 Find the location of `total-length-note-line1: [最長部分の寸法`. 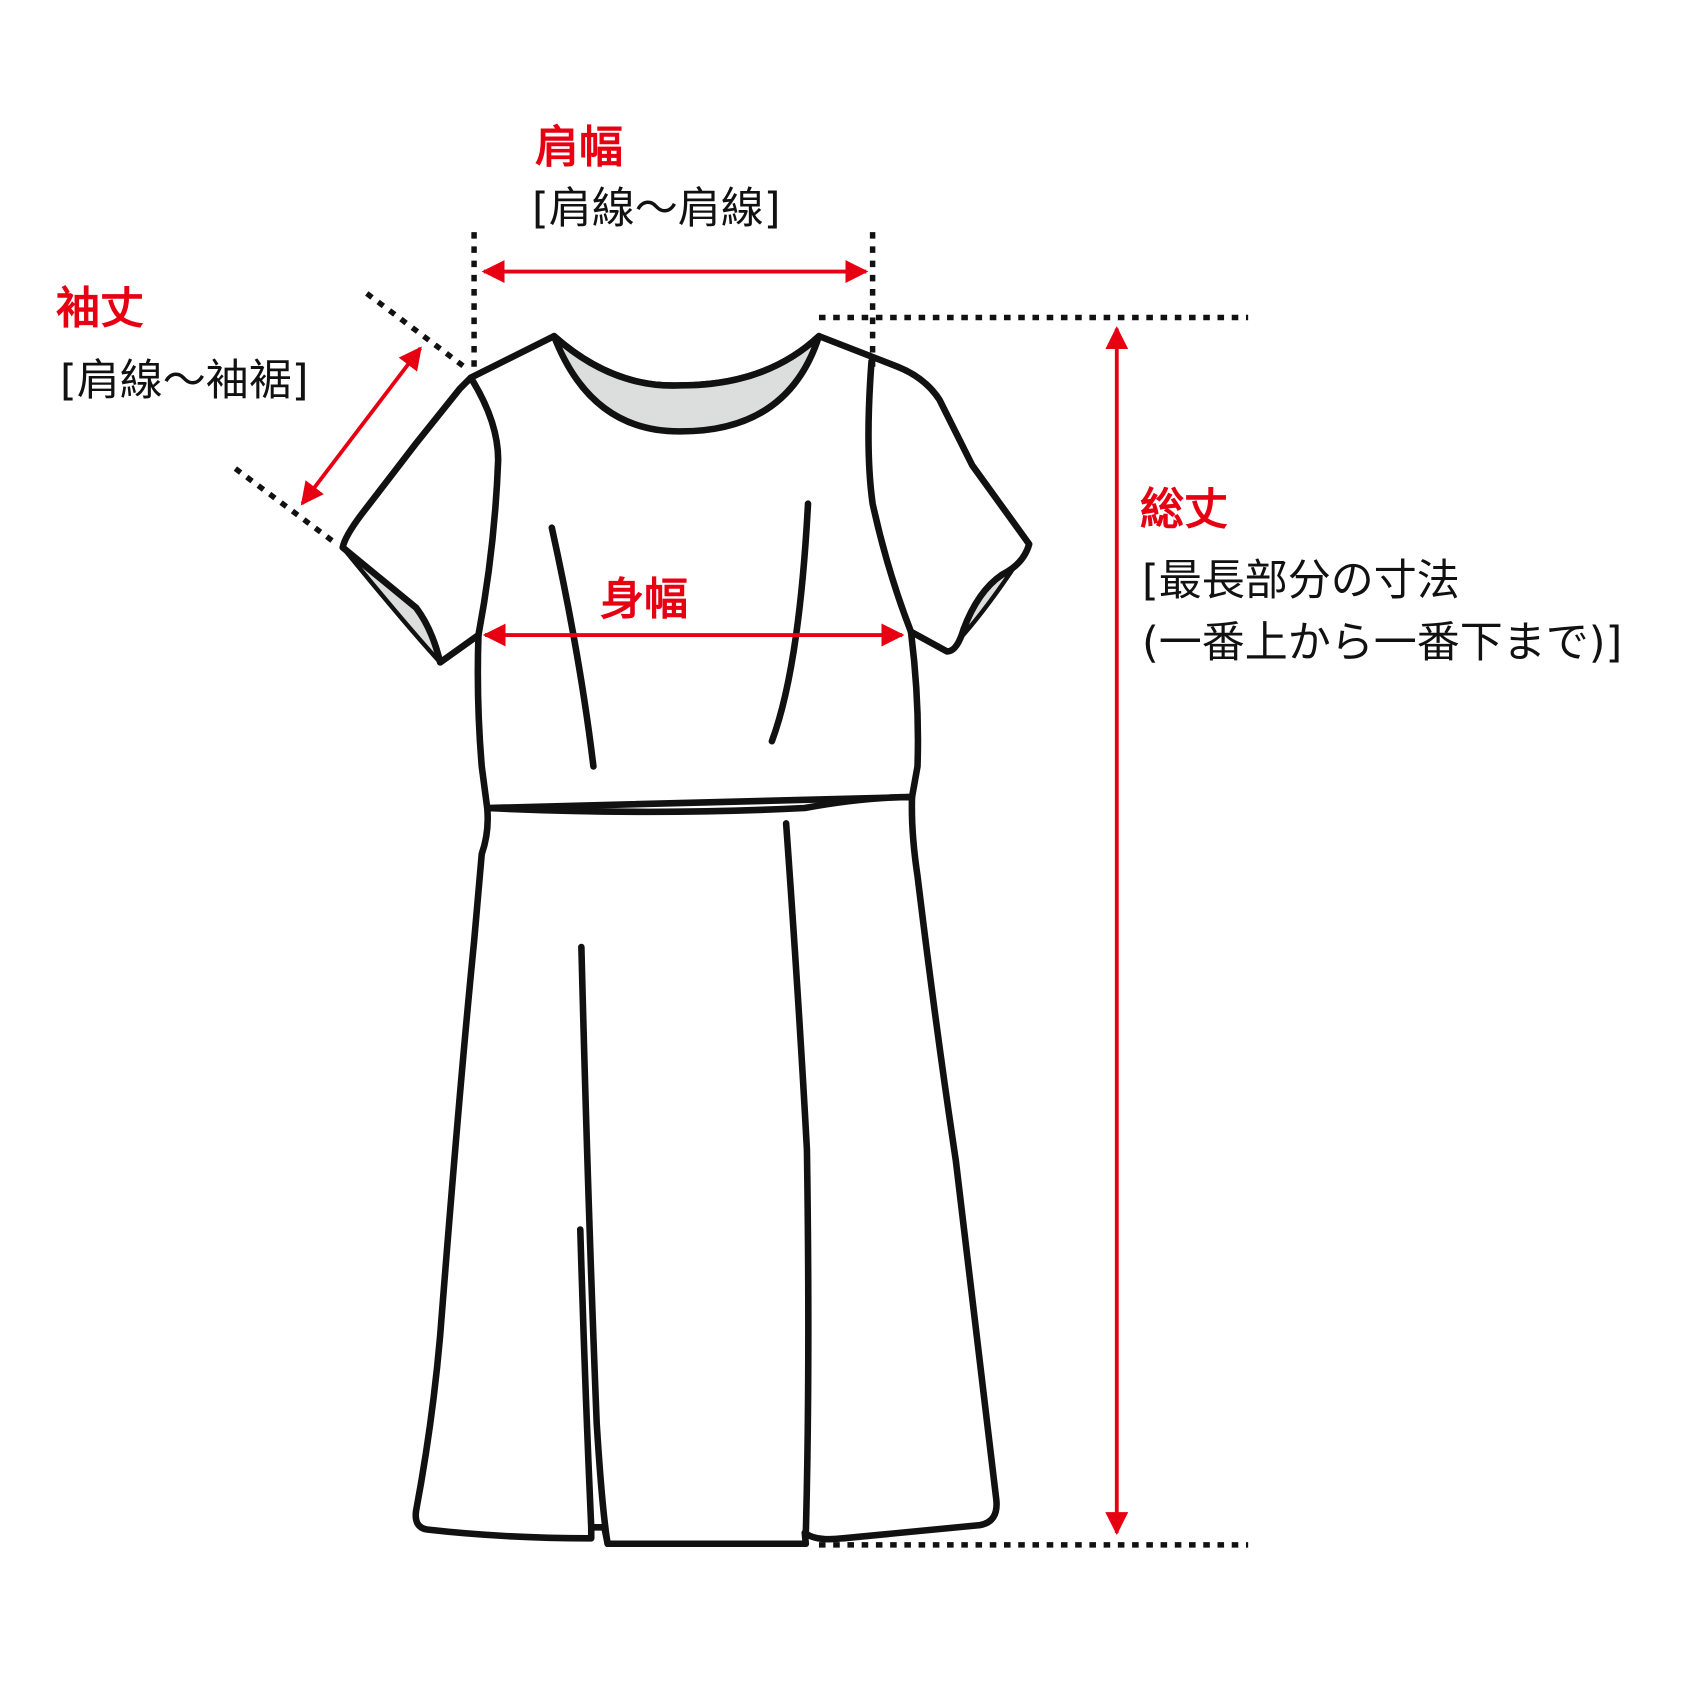

total-length-note-line1: [最長部分の寸法 is located at coordinates (1301, 581).